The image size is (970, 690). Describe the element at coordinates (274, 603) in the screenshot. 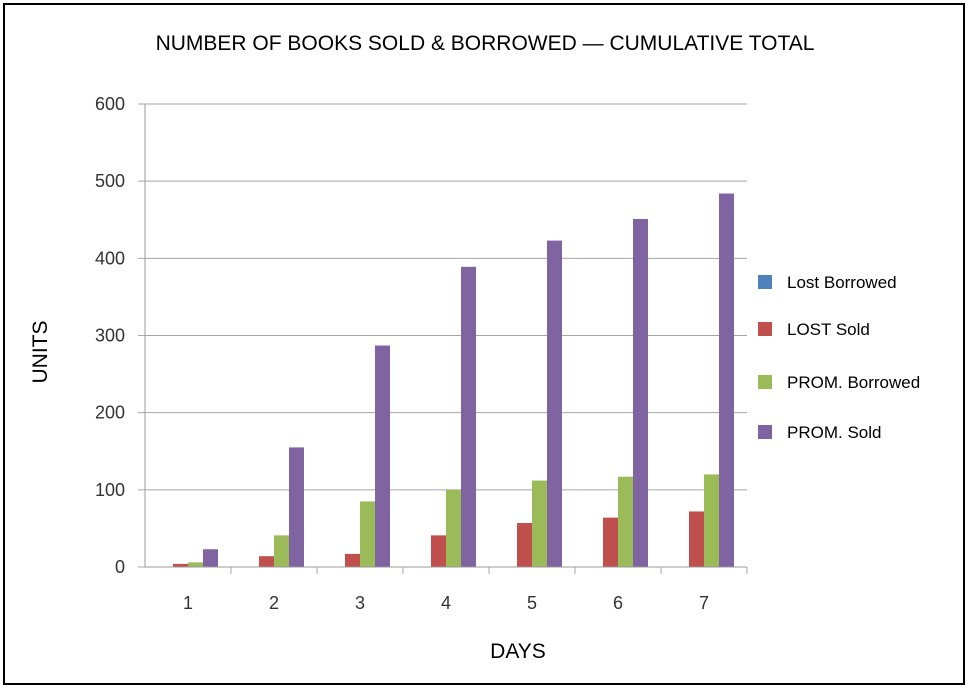

I see `x-tick-label: 2` at that location.